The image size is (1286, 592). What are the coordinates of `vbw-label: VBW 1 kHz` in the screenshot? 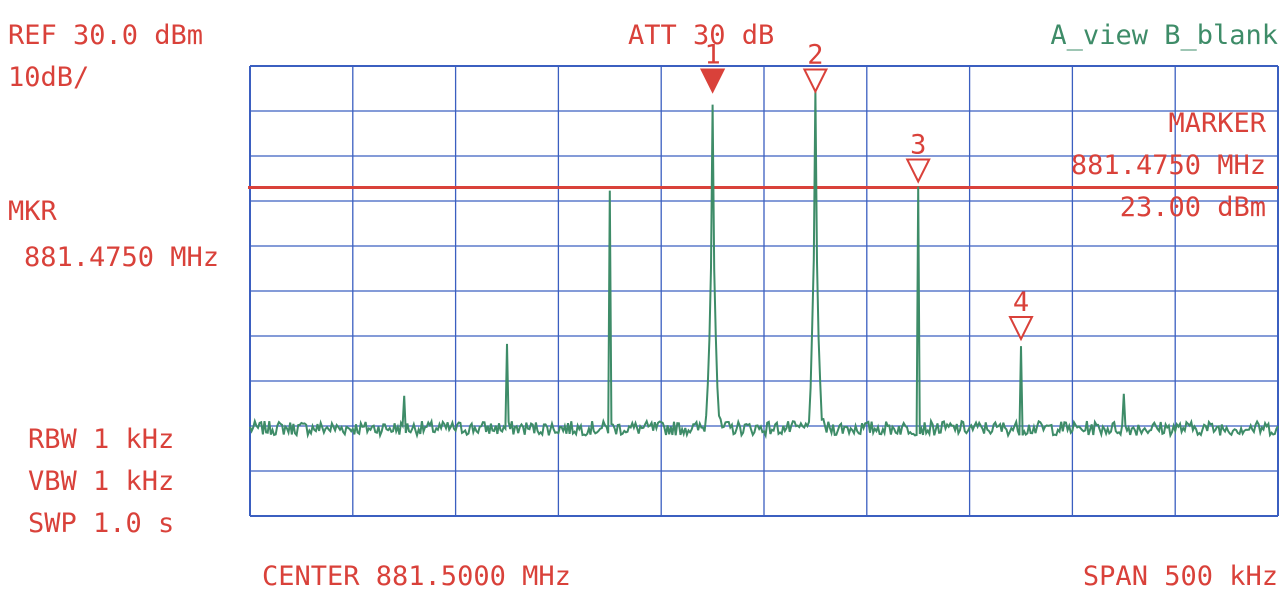 It's located at (101, 481).